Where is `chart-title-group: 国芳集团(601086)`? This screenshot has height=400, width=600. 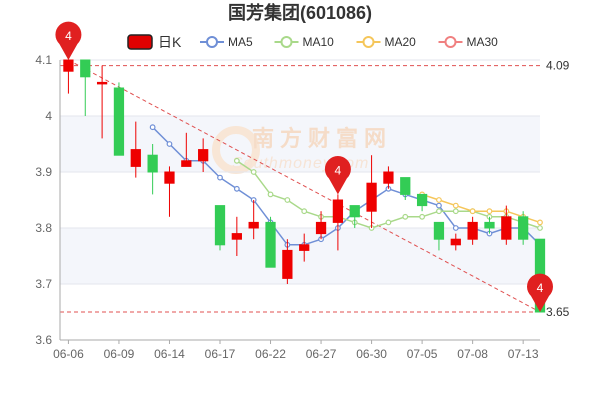 chart-title-group: 国芳集团(601086) is located at coordinates (300, 12).